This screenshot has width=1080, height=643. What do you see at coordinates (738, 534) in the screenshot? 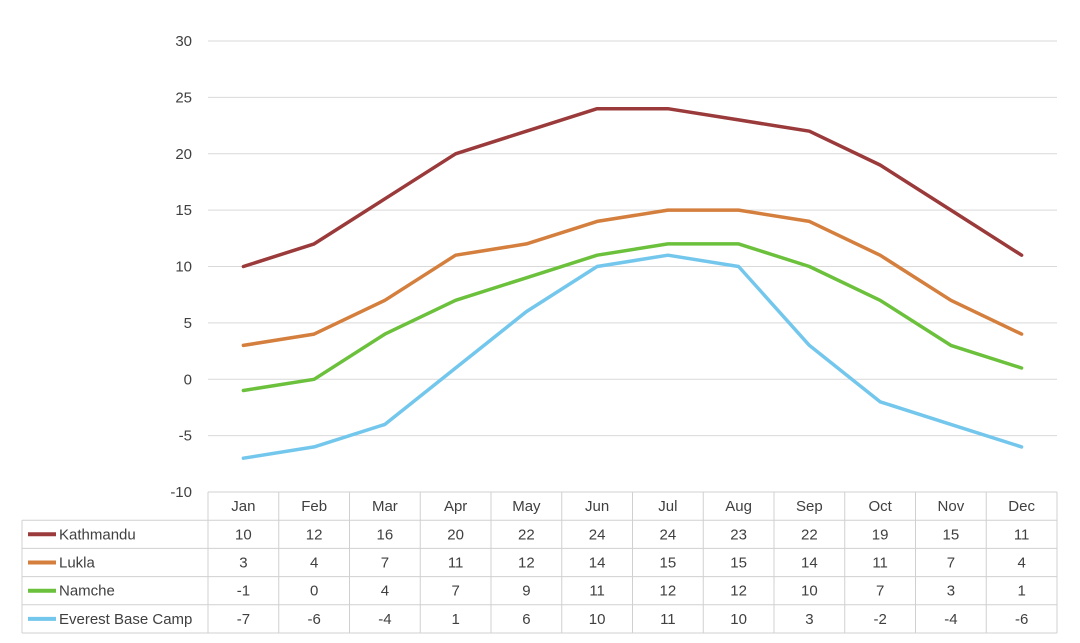
I see `data-label-kathmandu-aug: 23` at bounding box center [738, 534].